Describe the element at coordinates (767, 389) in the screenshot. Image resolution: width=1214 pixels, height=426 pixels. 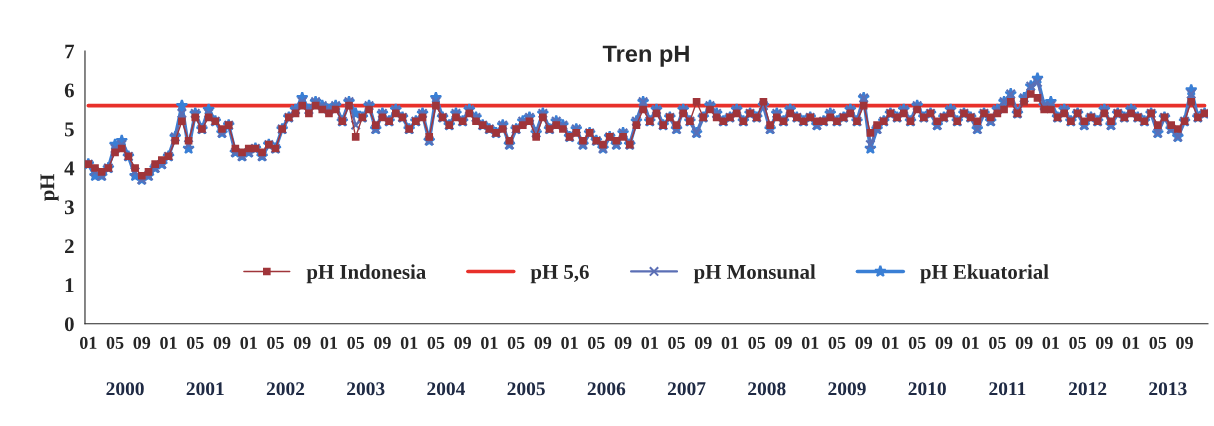
I see `text: 2008` at that location.